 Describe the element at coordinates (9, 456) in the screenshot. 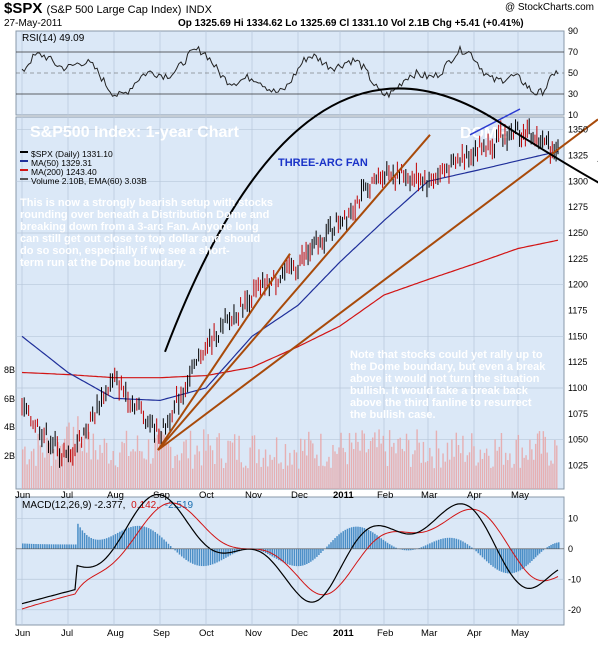

I see `volume-tick-label: 2B` at that location.